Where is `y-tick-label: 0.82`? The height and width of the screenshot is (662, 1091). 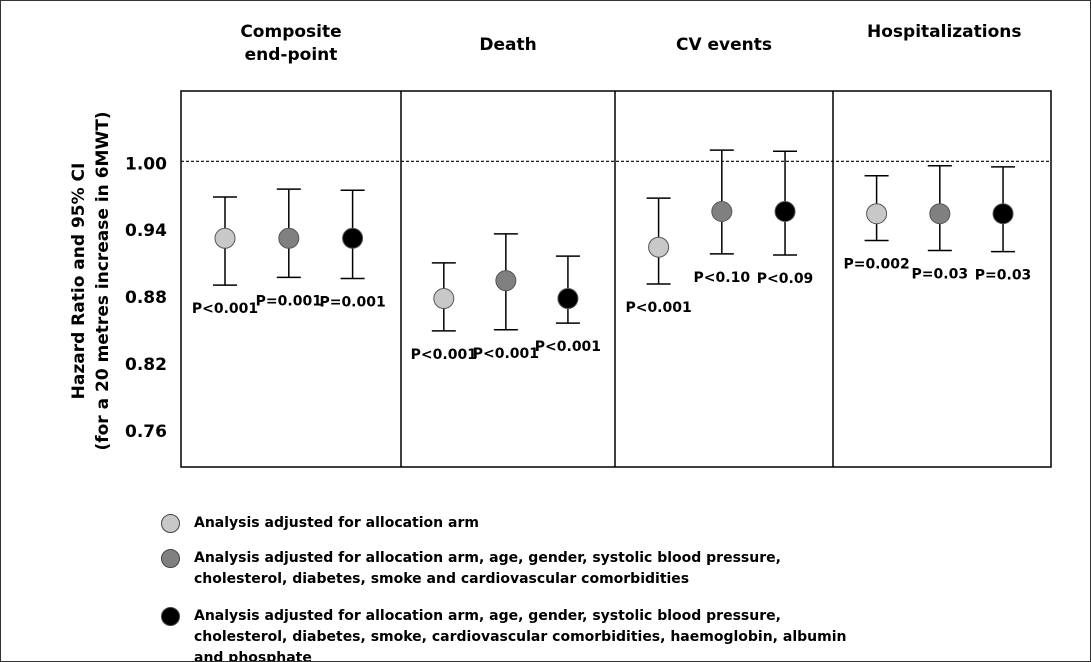
y-tick-label: 0.82 is located at coordinates (146, 365).